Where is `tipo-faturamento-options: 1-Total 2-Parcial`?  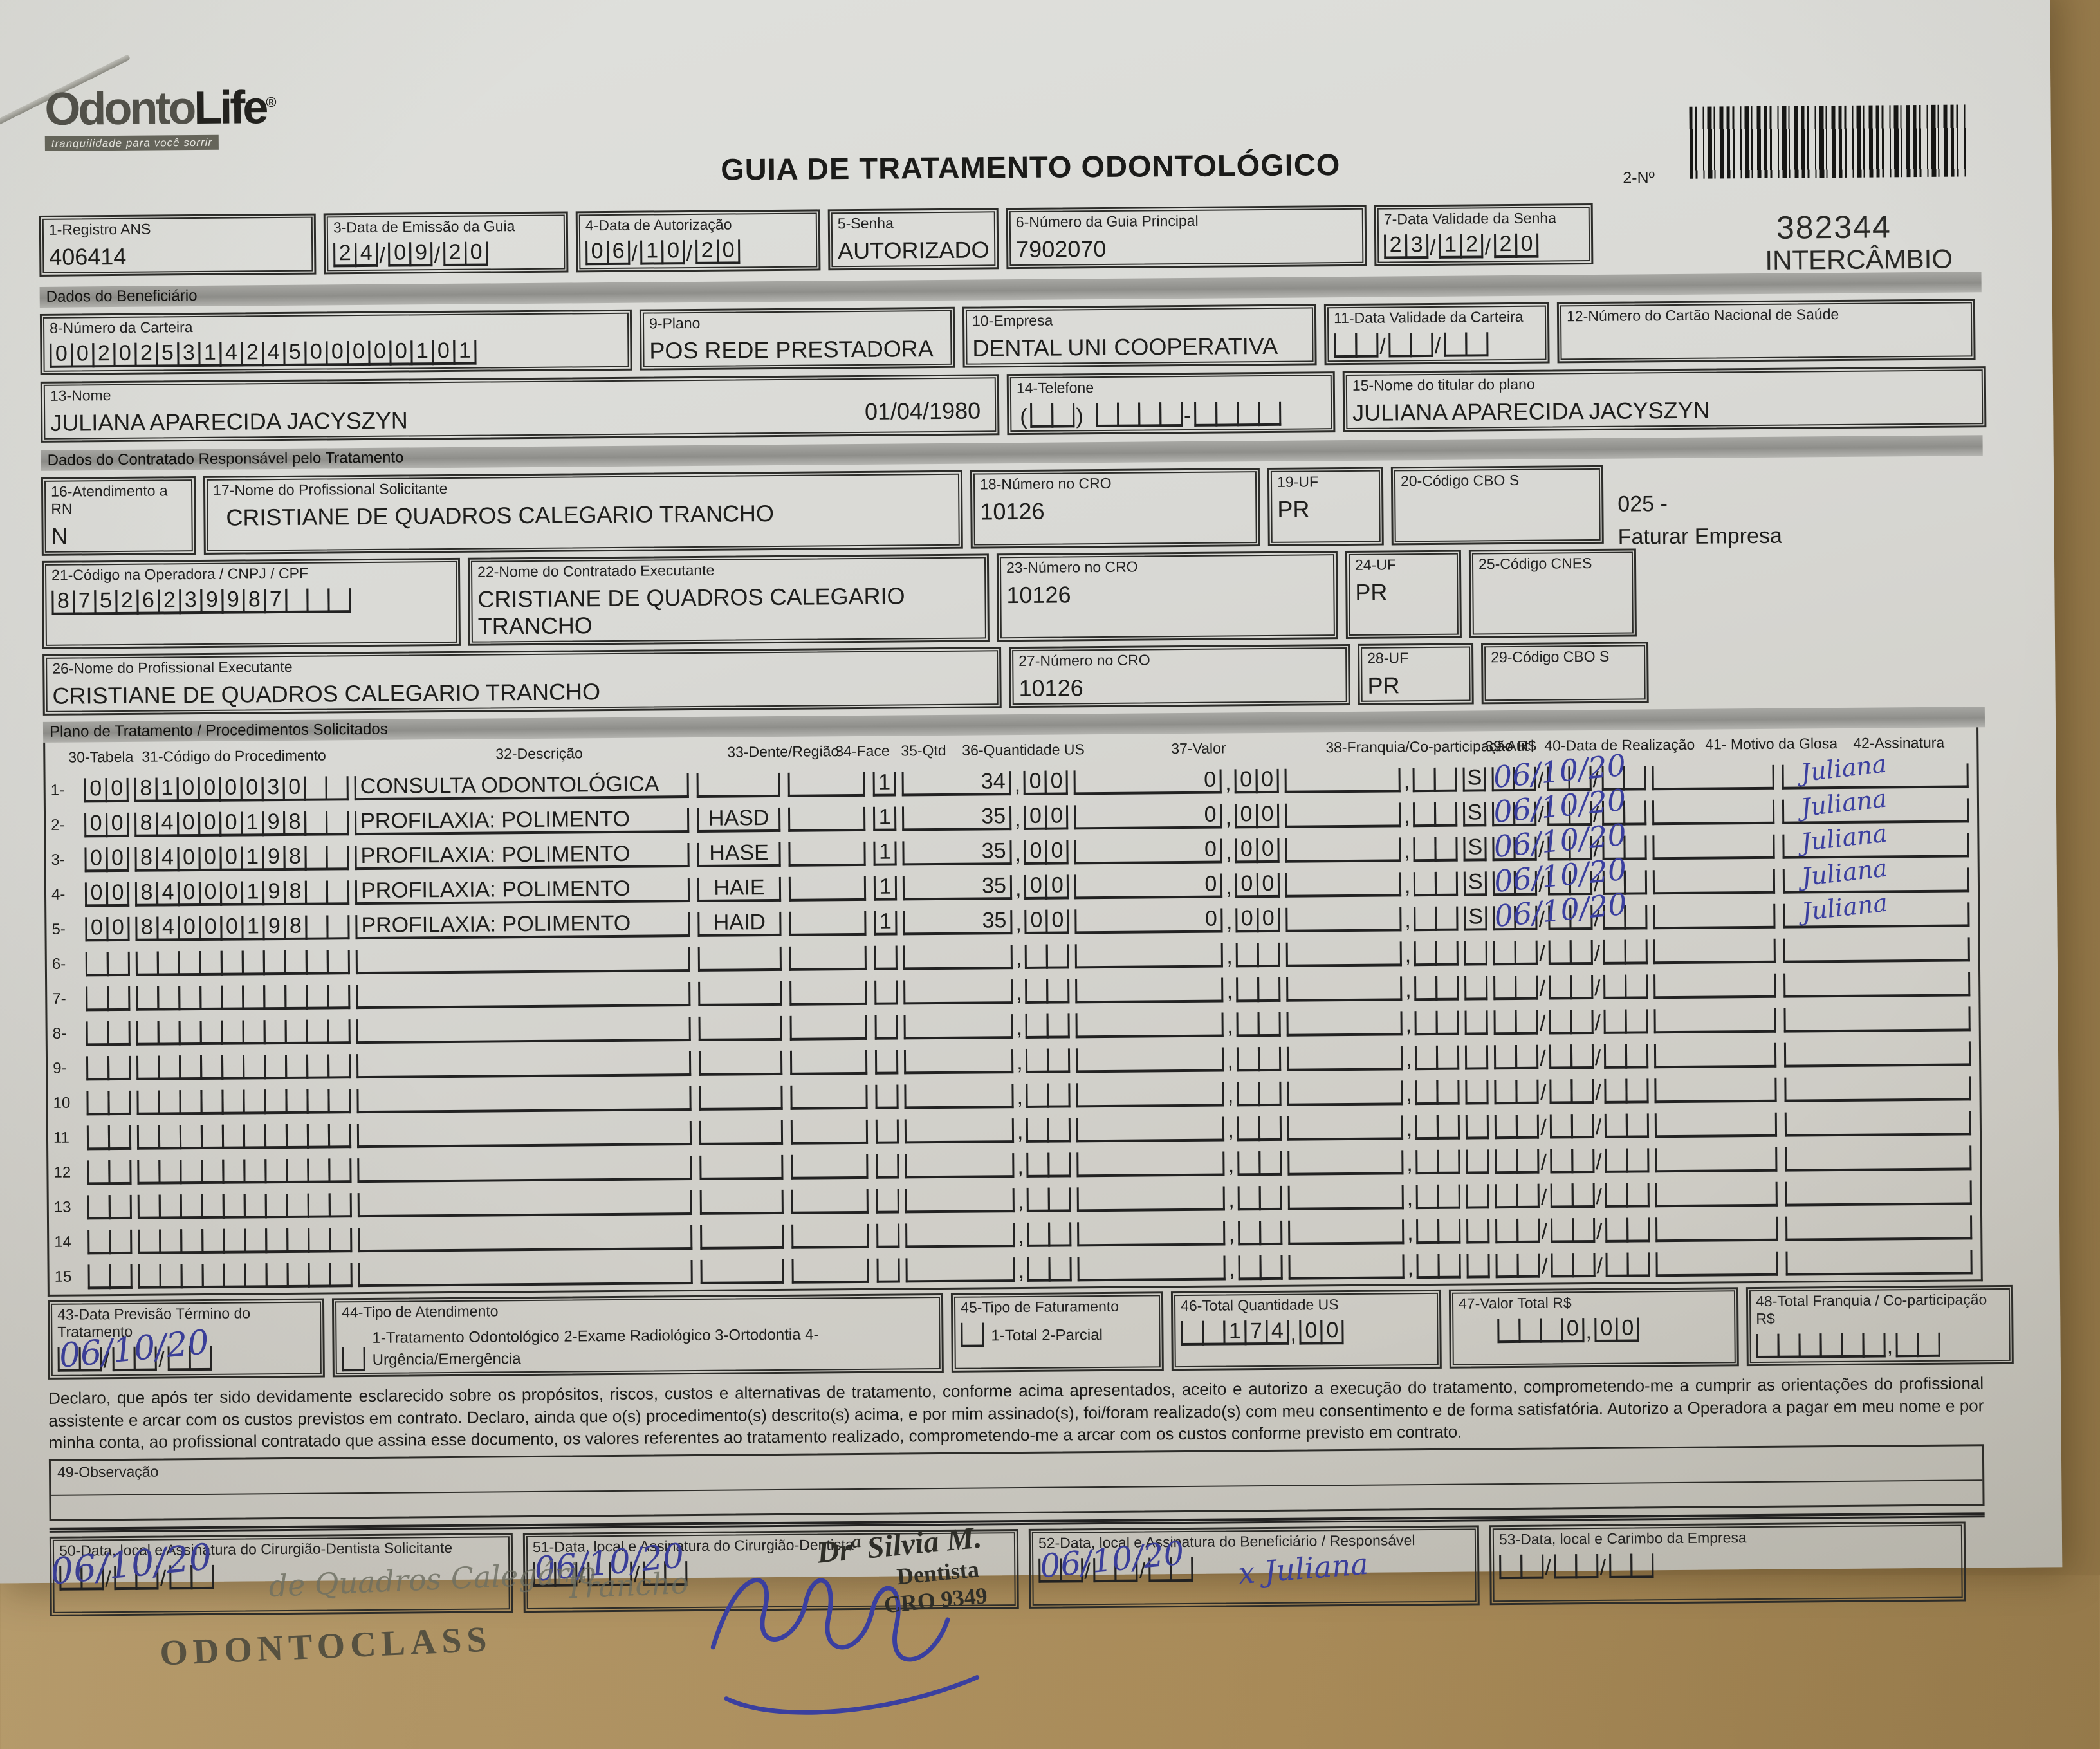
tipo-faturamento-options: 1-Total 2-Parcial is located at coordinates (1057, 1334).